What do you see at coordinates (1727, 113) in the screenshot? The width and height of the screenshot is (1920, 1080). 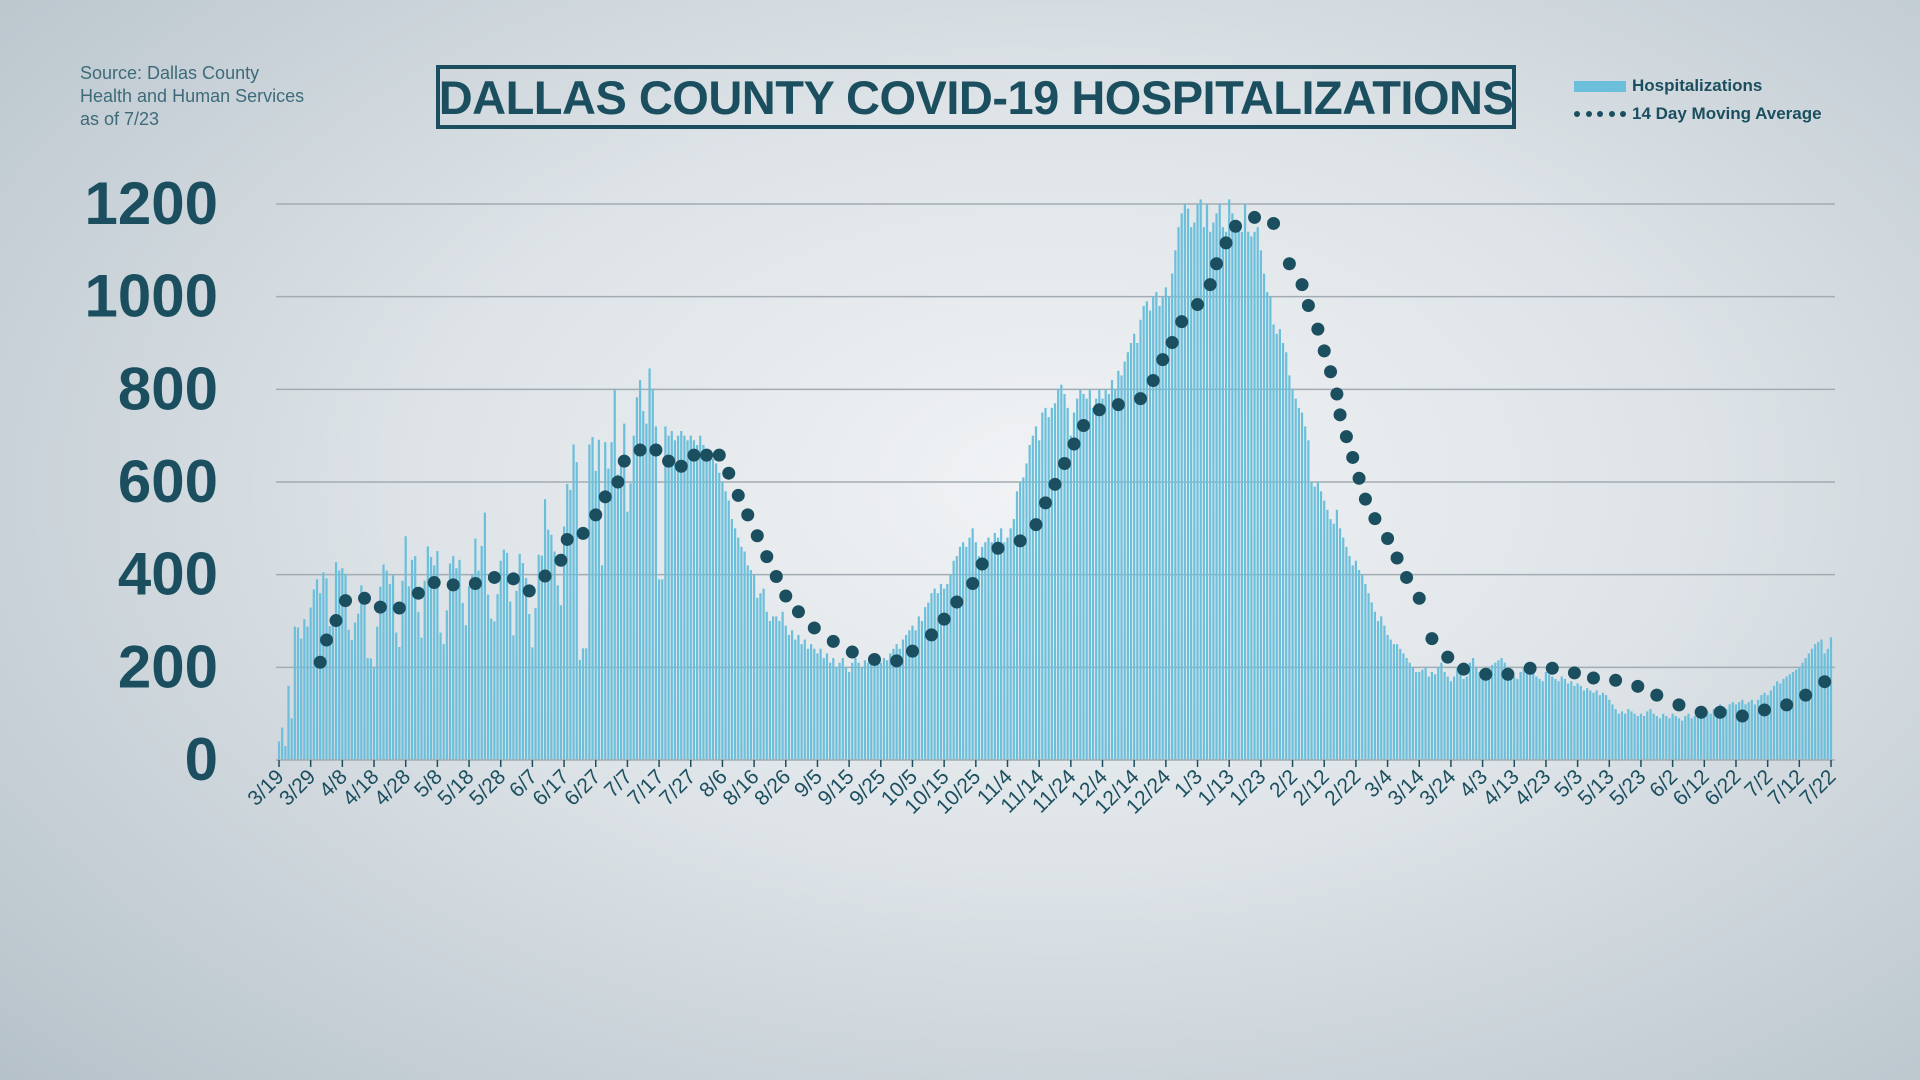 I see `legend-label: 14 Day Moving Average` at bounding box center [1727, 113].